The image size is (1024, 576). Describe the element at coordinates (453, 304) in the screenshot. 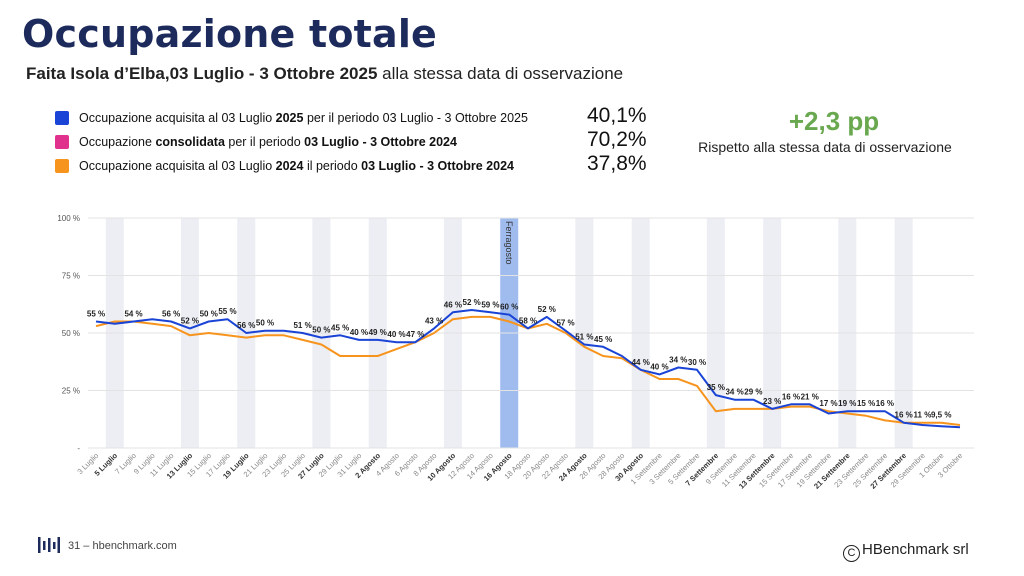

I see `data-label: 46 %` at that location.